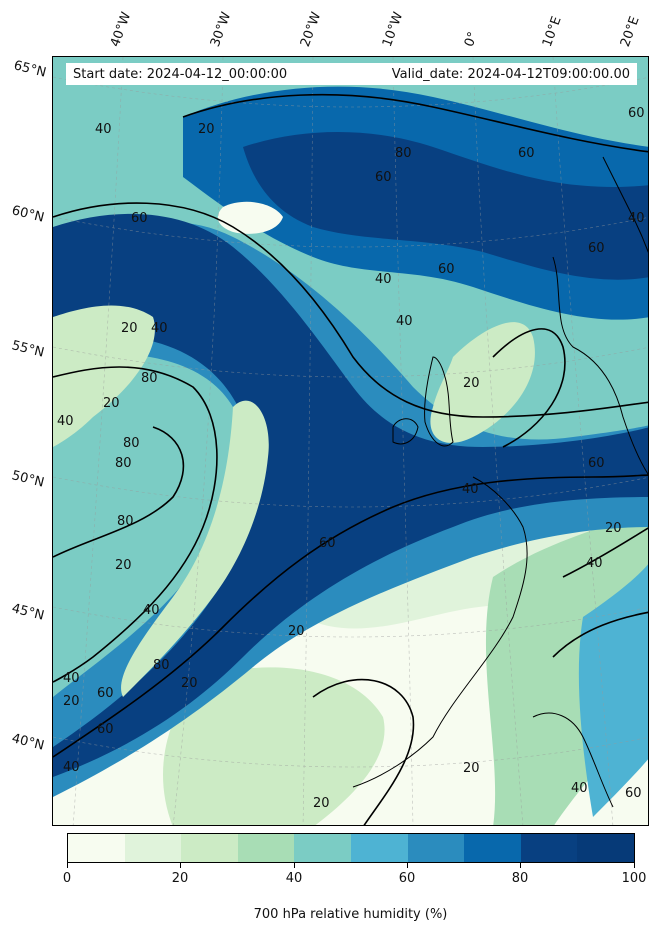  What do you see at coordinates (634, 878) in the screenshot?
I see `colorbar-tick-label: 100` at bounding box center [634, 878].